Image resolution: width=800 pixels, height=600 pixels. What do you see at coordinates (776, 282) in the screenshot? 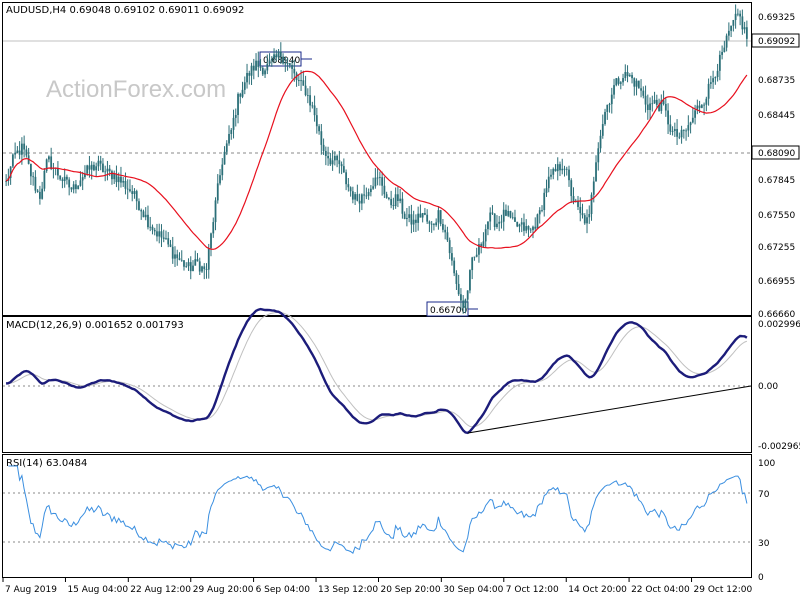
I see `price-tick-label: 0.66955` at bounding box center [776, 282].